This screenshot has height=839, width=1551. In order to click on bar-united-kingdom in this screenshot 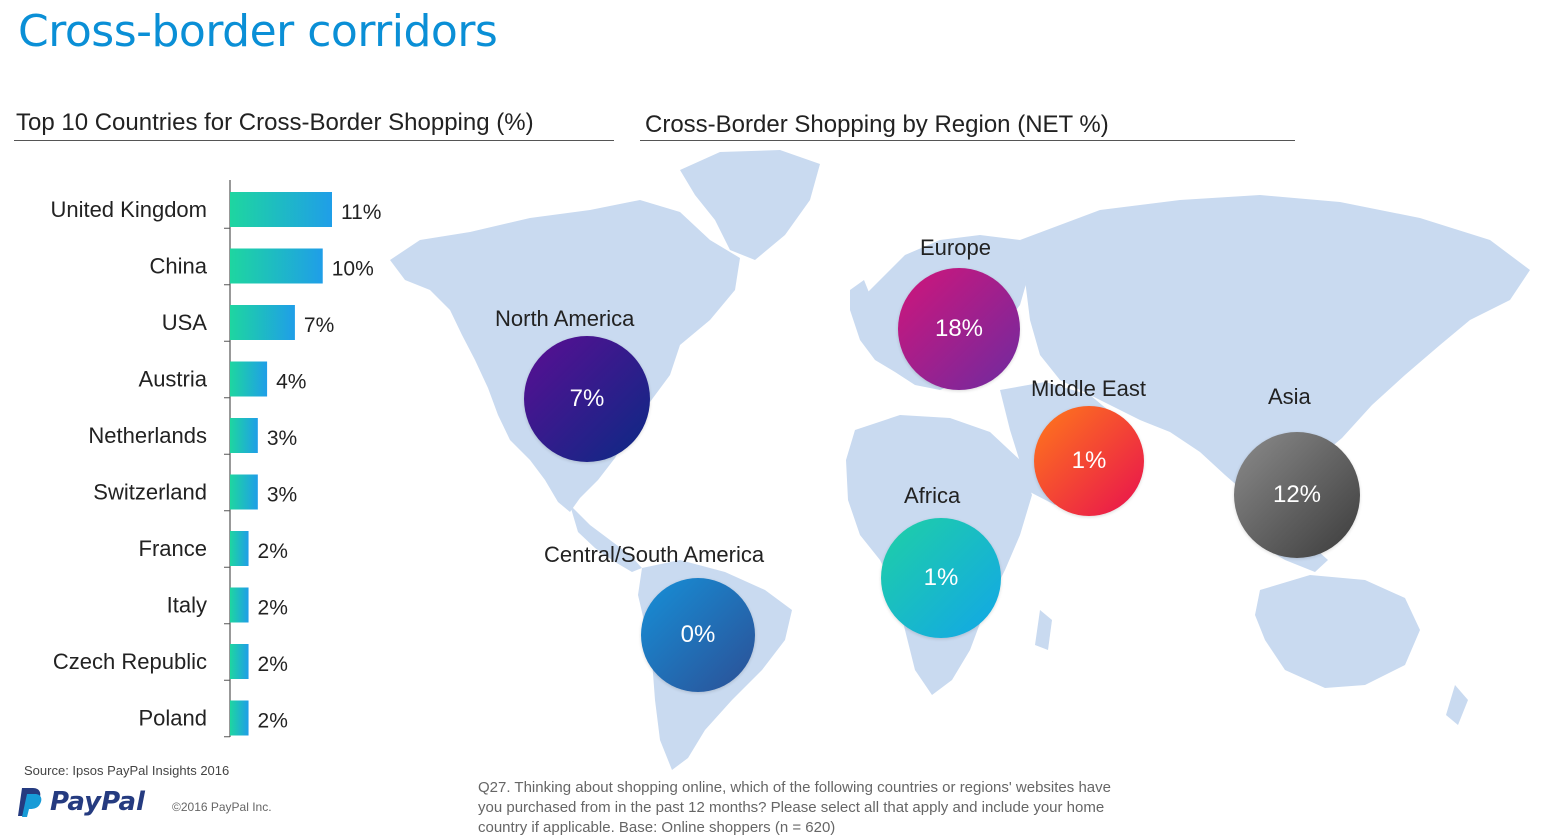, I will do `click(281, 209)`.